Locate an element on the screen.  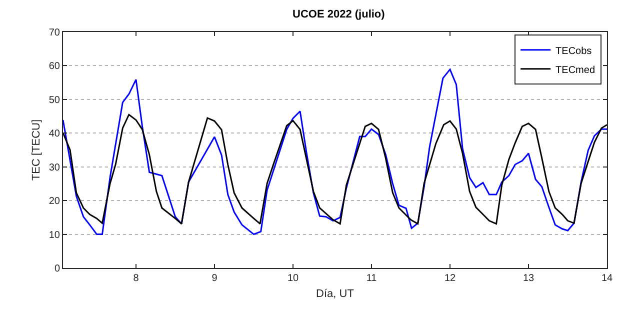
y-tick-label: 0 is located at coordinates (57, 269).